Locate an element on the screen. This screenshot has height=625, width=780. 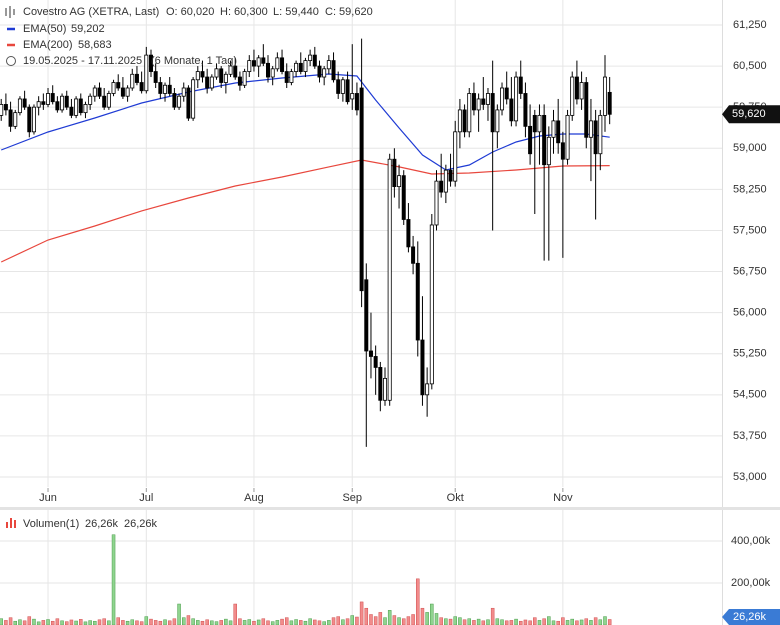
legend-value: 59,202 is located at coordinates (88, 29).